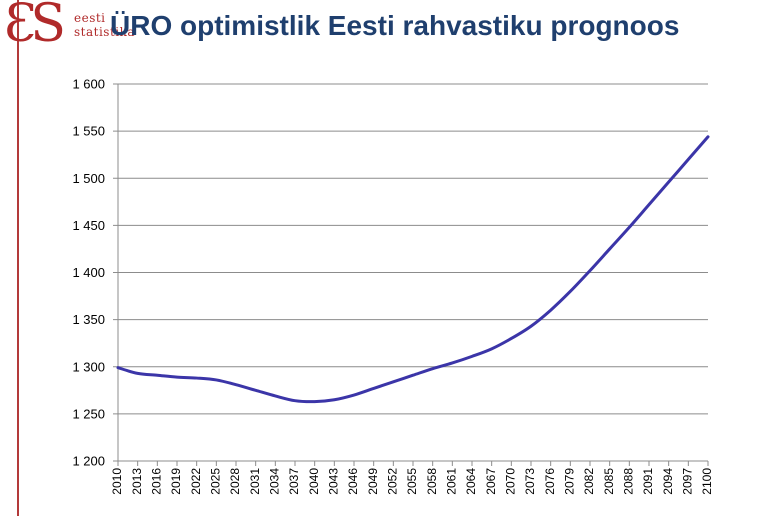 This screenshot has width=768, height=516. I want to click on x-tick-label: 2064, so click(471, 481).